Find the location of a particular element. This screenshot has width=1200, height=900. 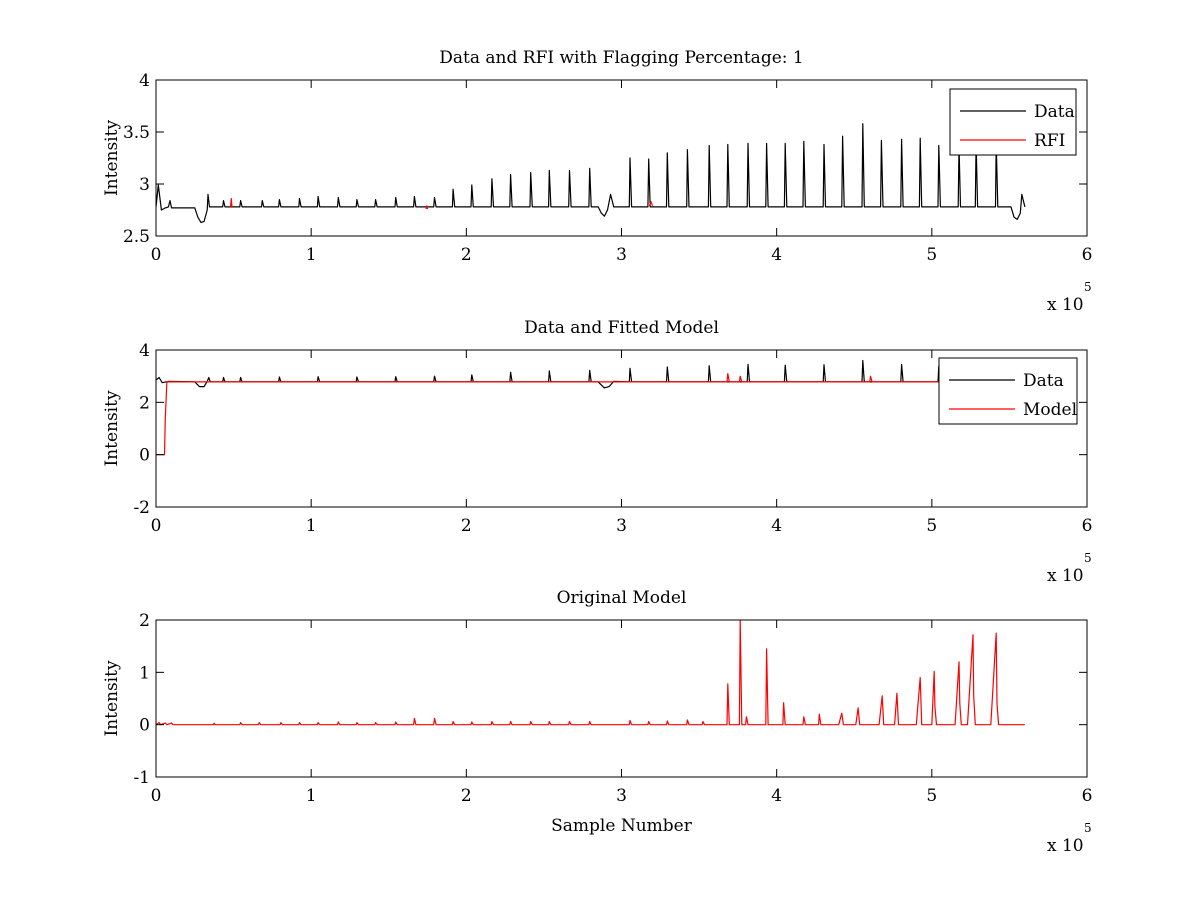

y-tick-label: 3.5 is located at coordinates (136, 133).